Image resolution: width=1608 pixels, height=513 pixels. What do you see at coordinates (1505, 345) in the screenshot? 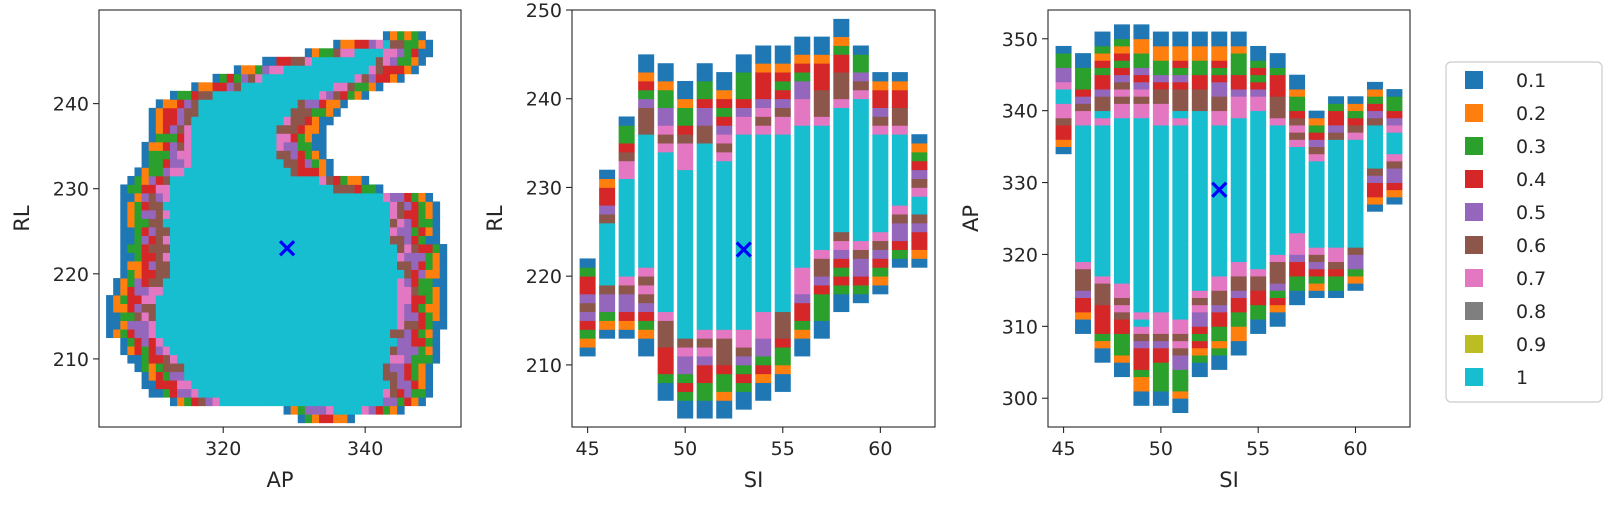
I see `legend-item: 0.9` at bounding box center [1505, 345].